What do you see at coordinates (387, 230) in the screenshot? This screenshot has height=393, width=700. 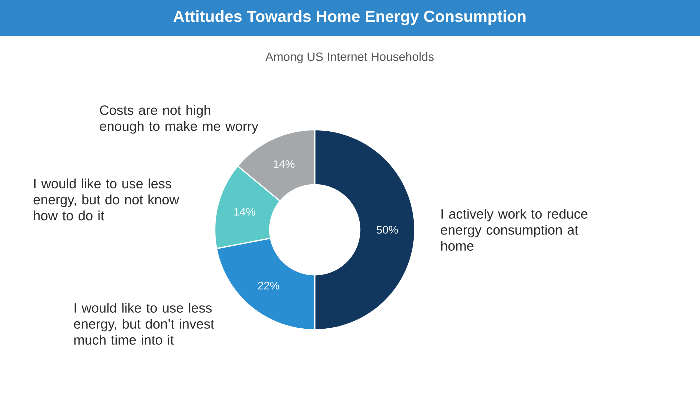 I see `data-label: 50%` at bounding box center [387, 230].